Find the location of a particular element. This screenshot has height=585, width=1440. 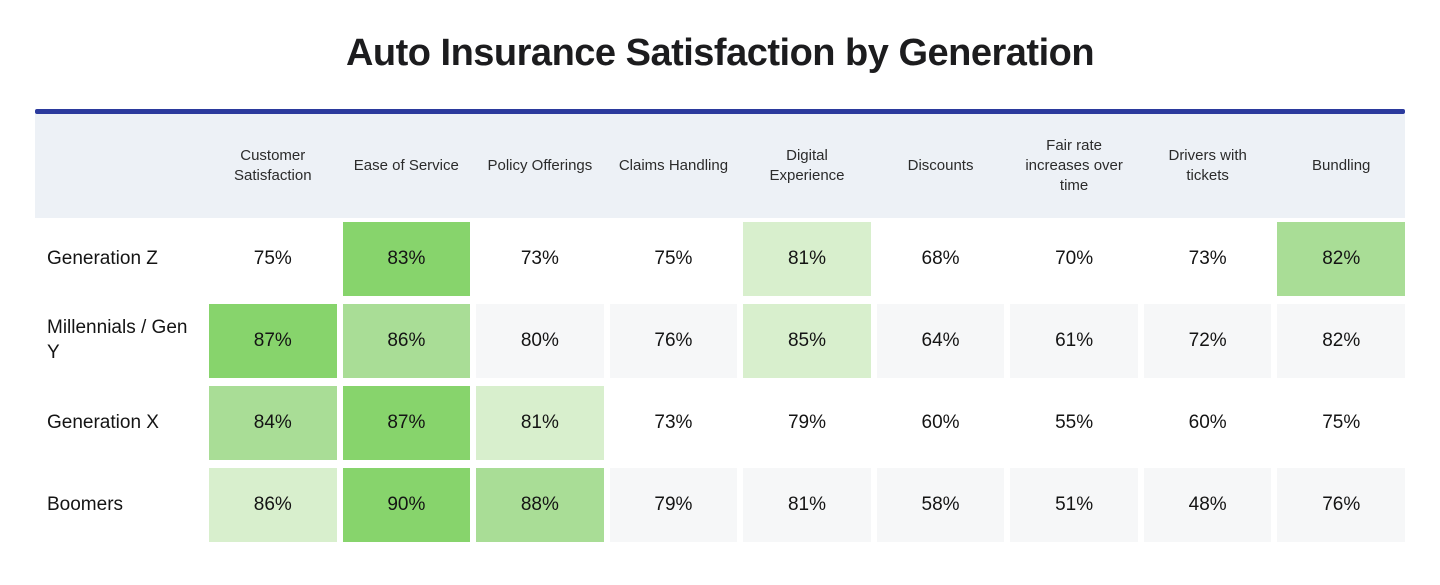

table-row: Boomers 86% 90% 88% 79% 81% 58% 51% 48% 76% is located at coordinates (720, 505).